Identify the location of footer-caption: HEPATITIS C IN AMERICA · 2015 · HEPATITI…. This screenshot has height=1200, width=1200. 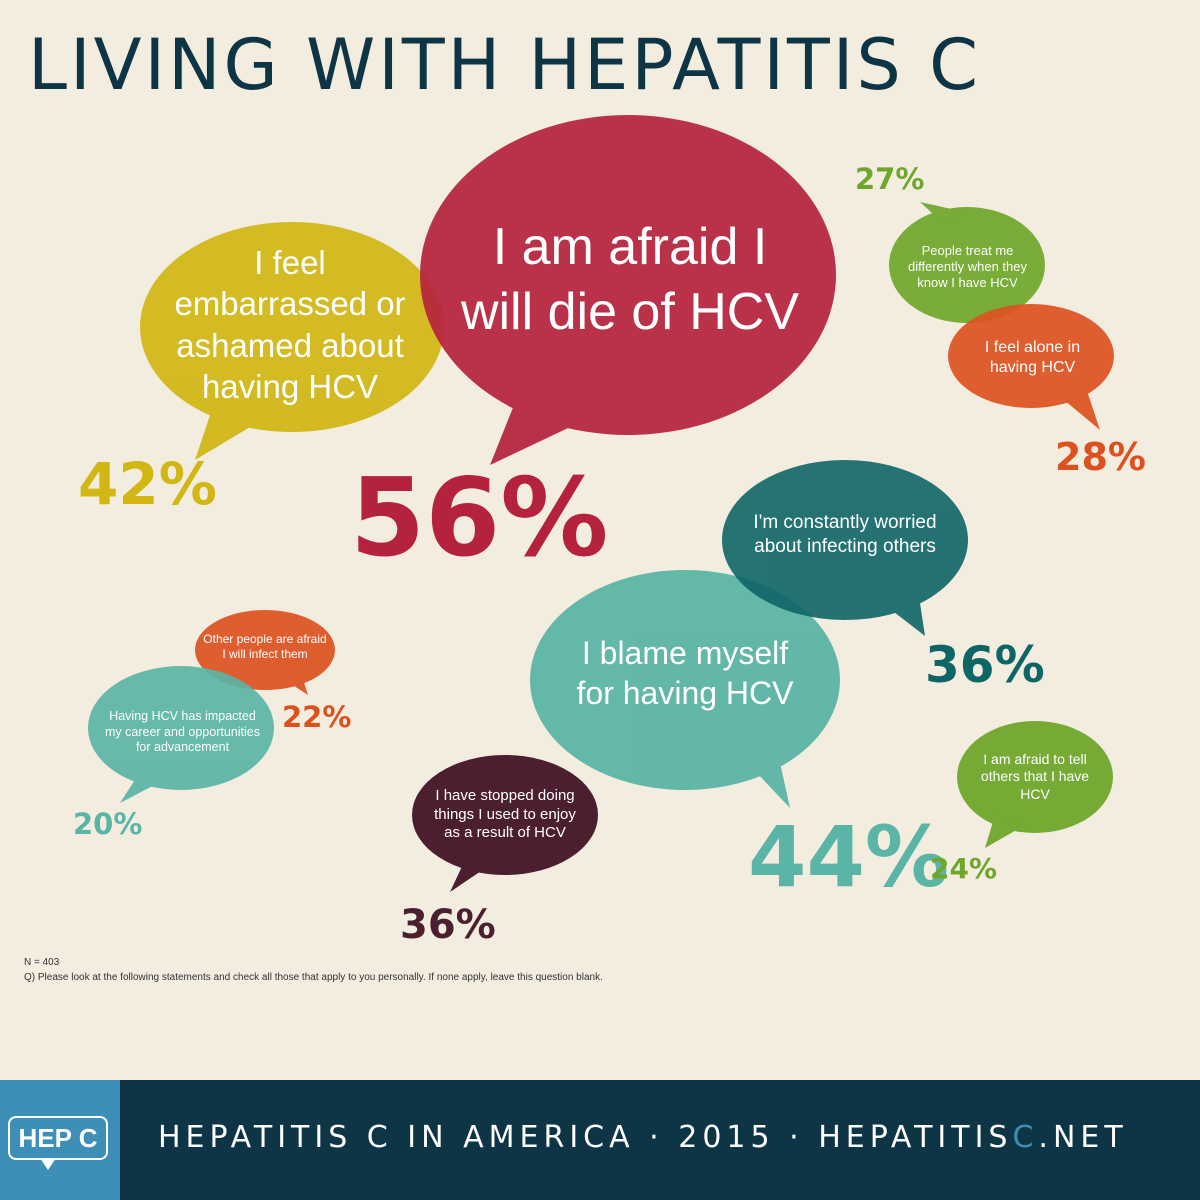
(643, 1137).